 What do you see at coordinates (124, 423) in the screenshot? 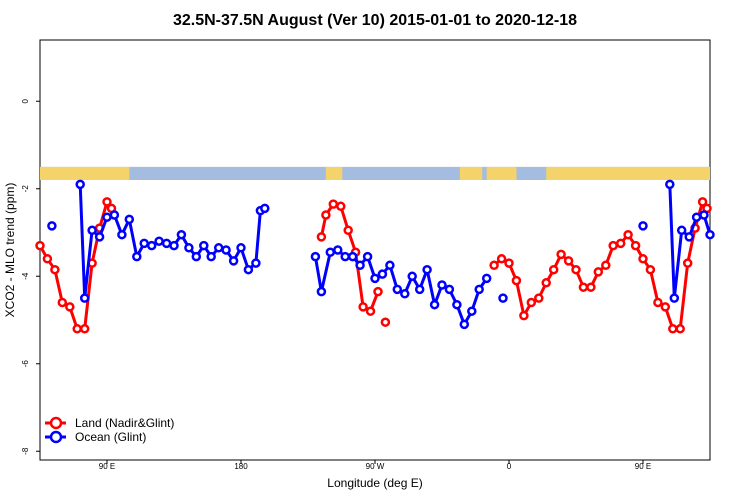
I see `legend-land-label: Land (Nadir&Glint)` at bounding box center [124, 423].